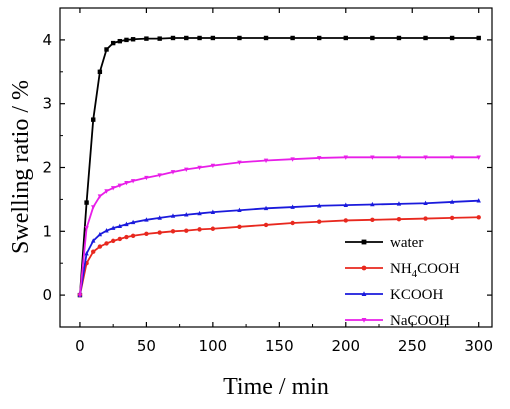  Describe the element at coordinates (420, 321) in the screenshot. I see `legend-label: NaCOOH` at that location.